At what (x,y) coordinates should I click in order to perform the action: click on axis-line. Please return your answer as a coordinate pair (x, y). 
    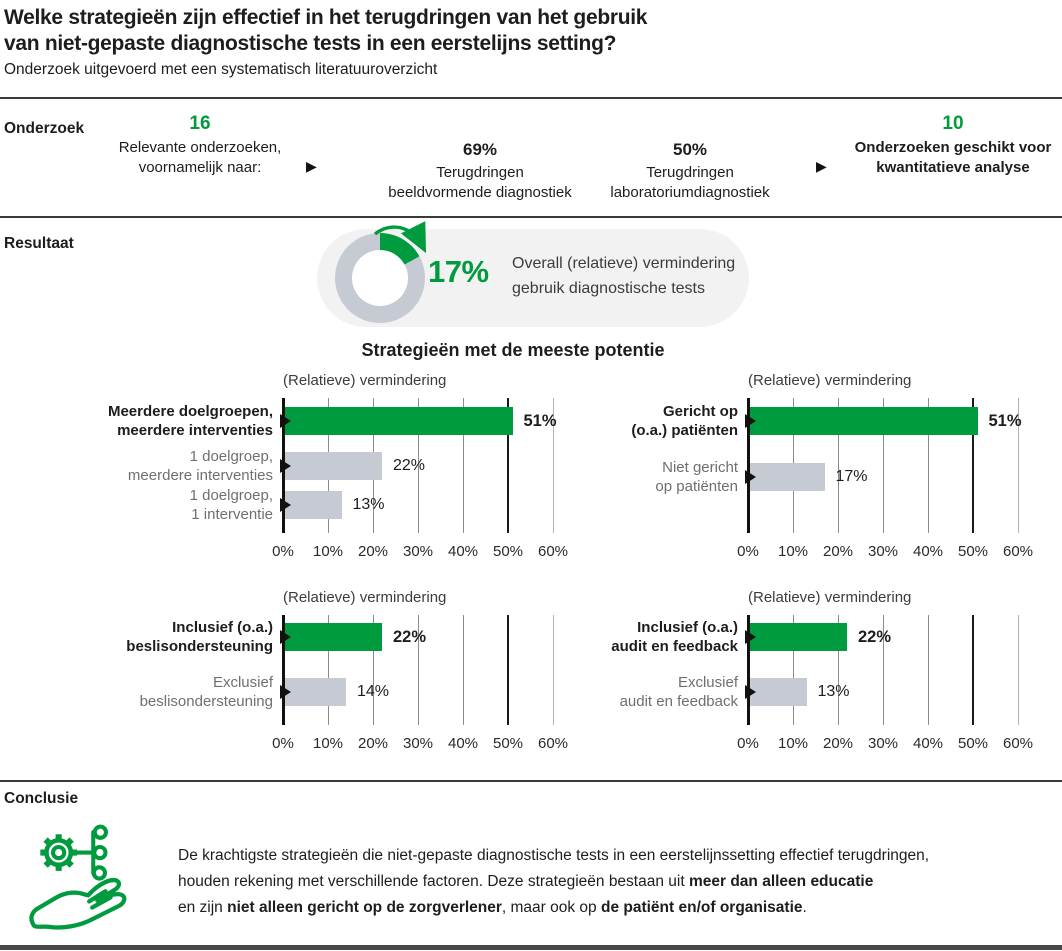
    Looking at the image, I should click on (283, 465).